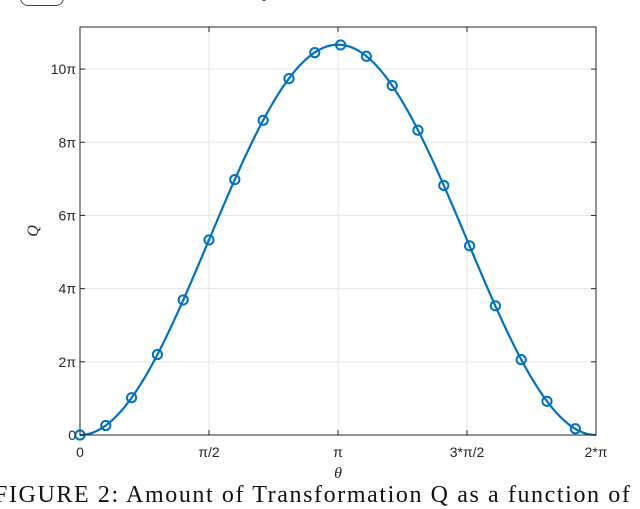 Image resolution: width=640 pixels, height=509 pixels. Describe the element at coordinates (68, 142) in the screenshot. I see `y-tick-label: 8π` at that location.